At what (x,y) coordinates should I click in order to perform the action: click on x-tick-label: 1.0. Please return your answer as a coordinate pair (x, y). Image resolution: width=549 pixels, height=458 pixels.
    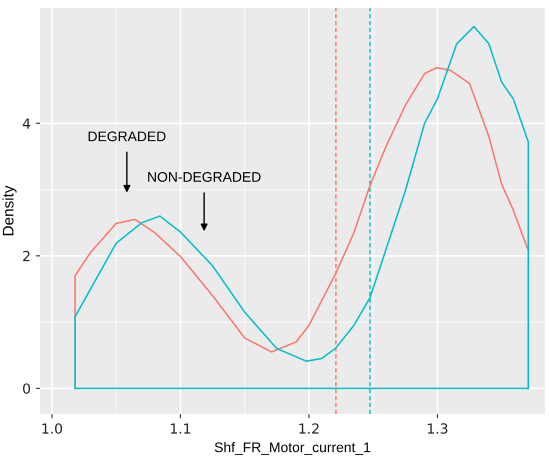
    Looking at the image, I should click on (52, 428).